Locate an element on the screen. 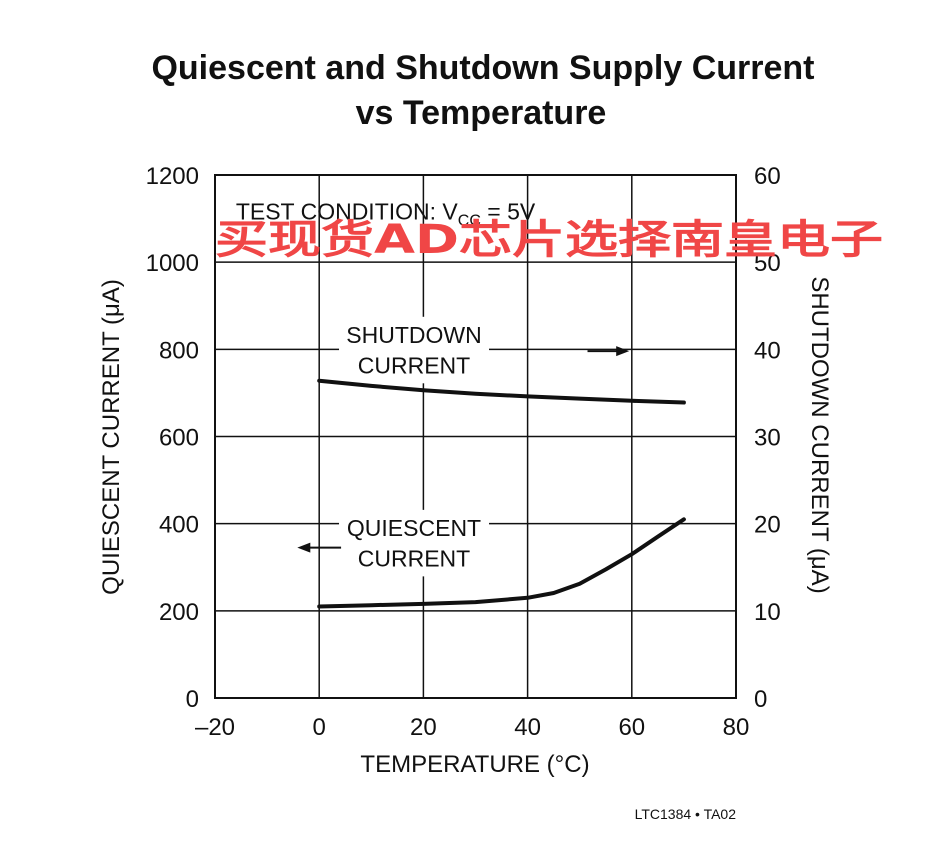 The height and width of the screenshot is (857, 930). y-right-tick-label: 0 is located at coordinates (760, 699).